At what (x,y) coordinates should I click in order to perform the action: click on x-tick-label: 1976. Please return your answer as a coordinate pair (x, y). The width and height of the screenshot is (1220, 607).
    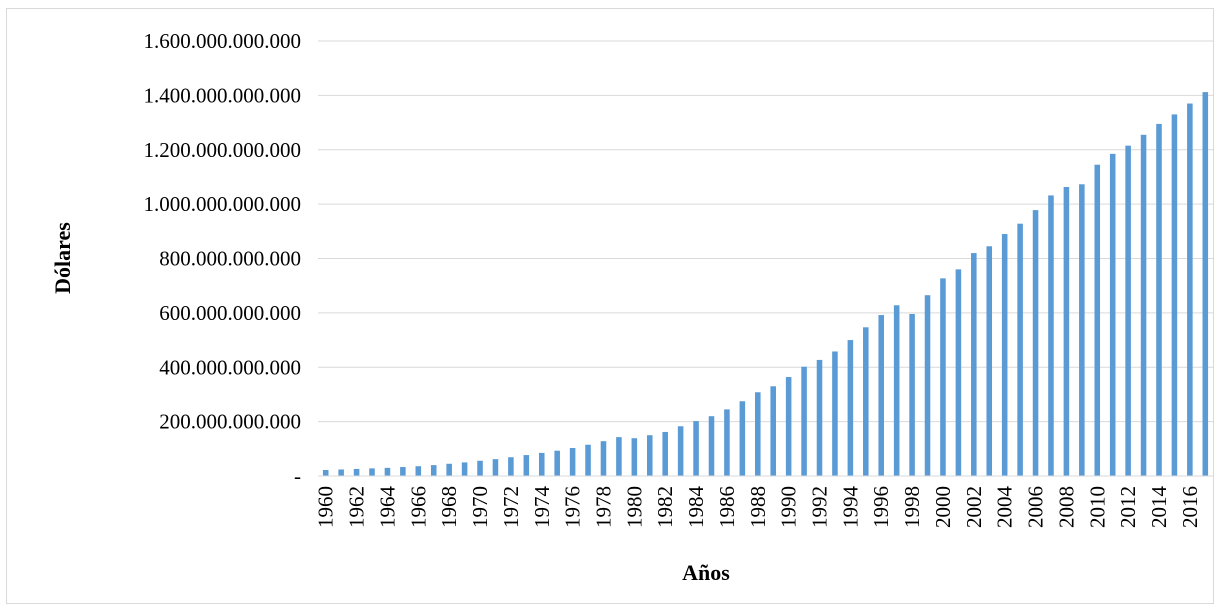
    Looking at the image, I should click on (573, 507).